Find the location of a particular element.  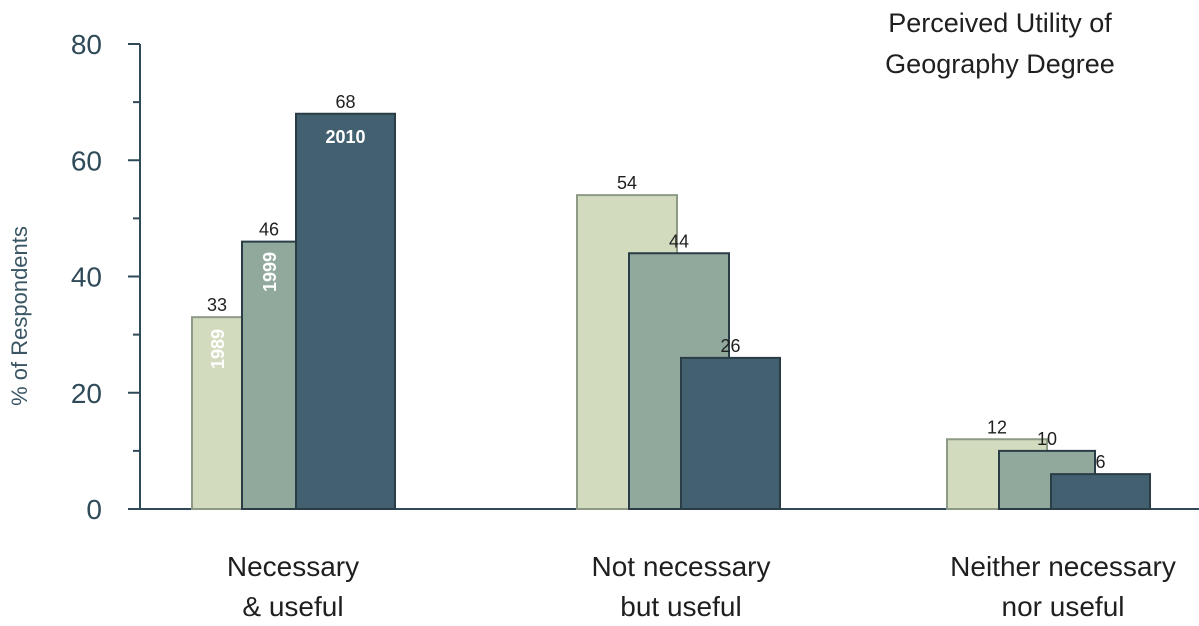

y-tick-label: 0 is located at coordinates (94, 509).